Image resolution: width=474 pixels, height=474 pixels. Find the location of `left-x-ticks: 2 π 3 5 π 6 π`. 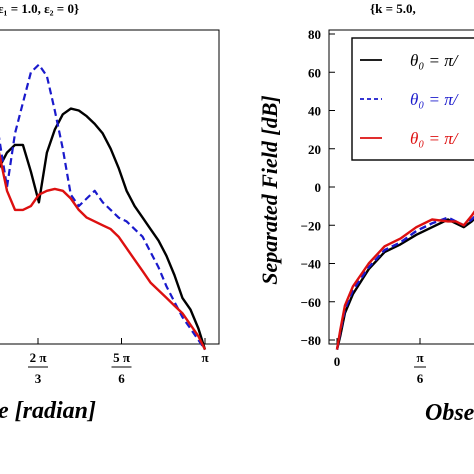

left-x-ticks: 2 π 3 5 π 6 π is located at coordinates (118, 362).